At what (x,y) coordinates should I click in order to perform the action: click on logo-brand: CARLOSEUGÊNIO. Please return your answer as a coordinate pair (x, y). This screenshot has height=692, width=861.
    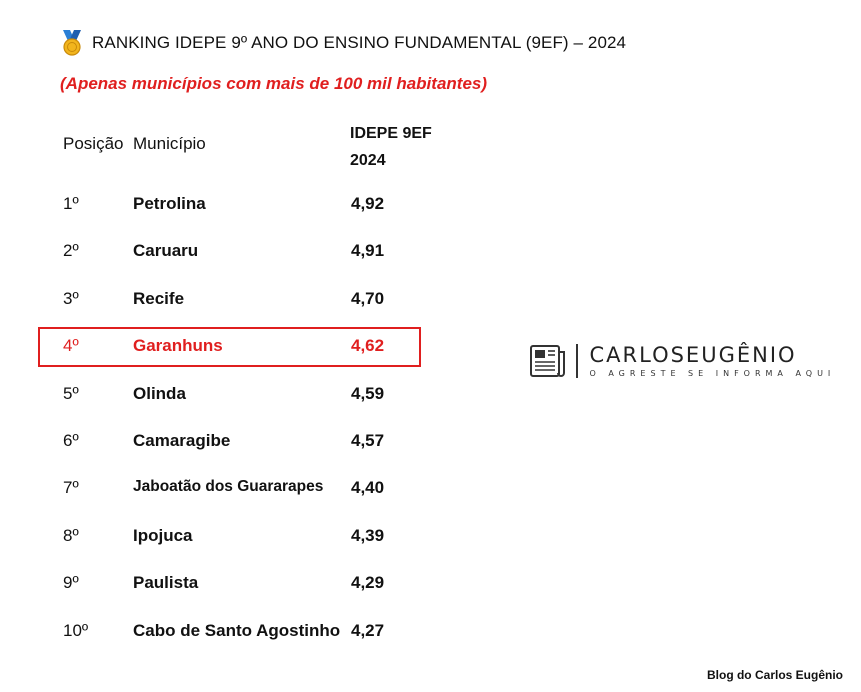
    Looking at the image, I should click on (693, 355).